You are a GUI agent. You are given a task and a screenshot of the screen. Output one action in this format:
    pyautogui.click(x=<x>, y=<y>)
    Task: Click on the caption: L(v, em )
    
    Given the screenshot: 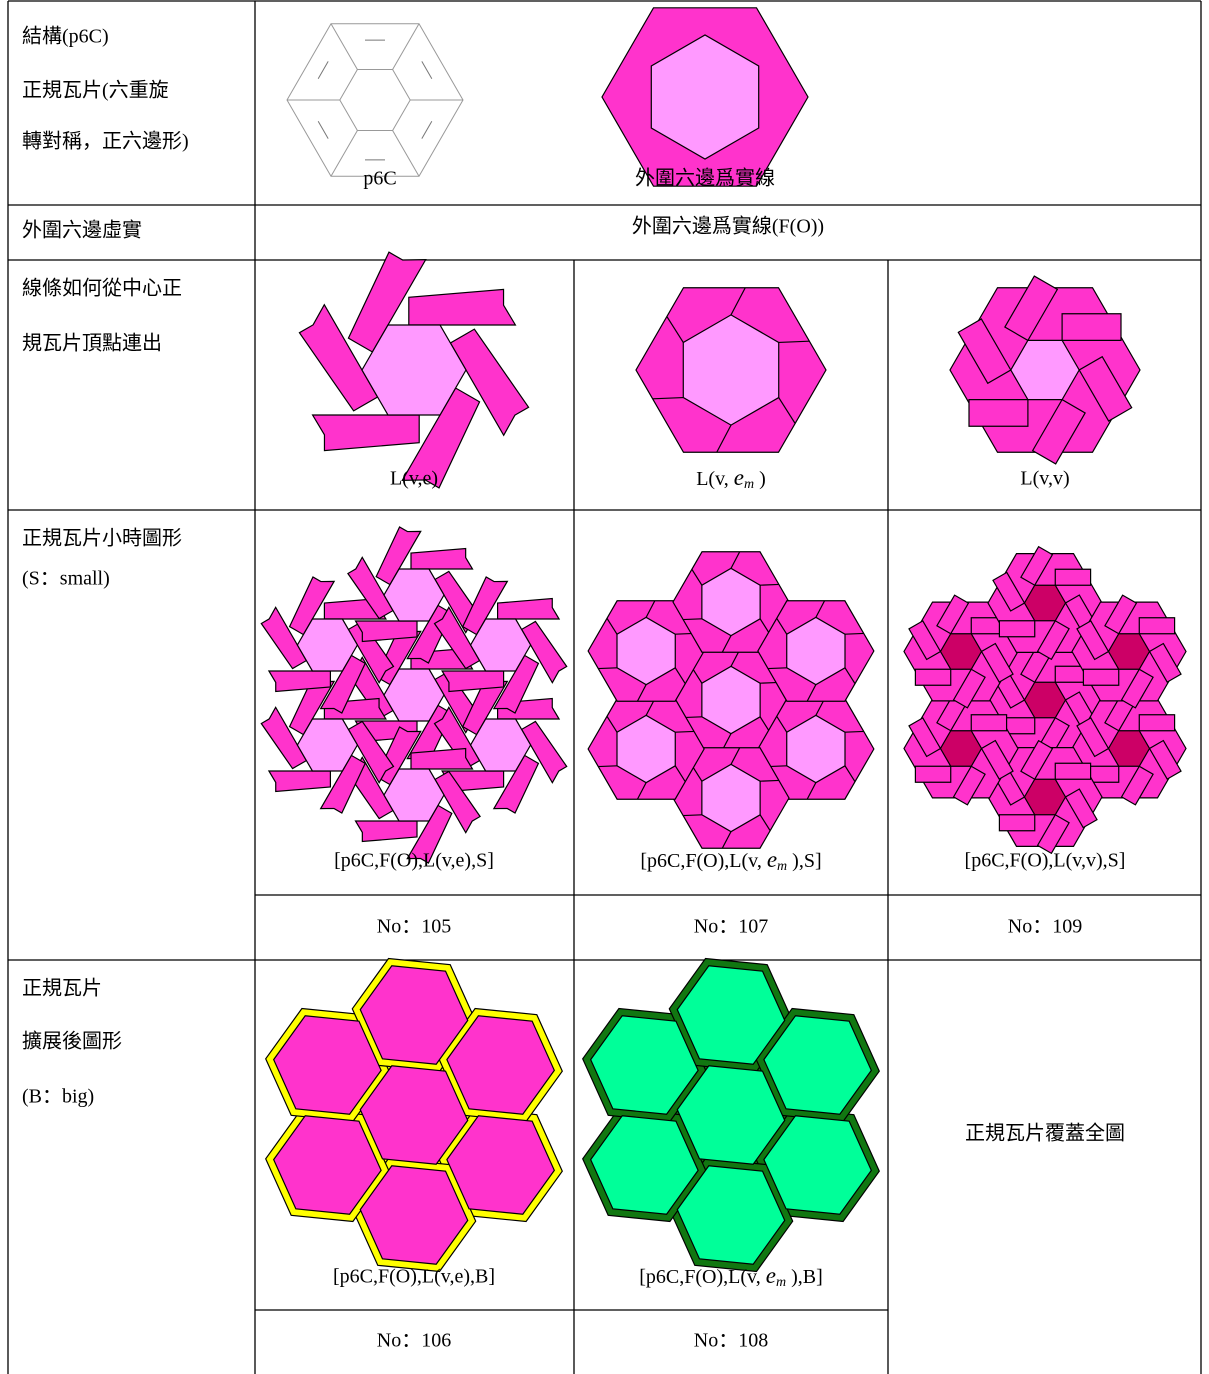 What is the action you would take?
    pyautogui.click(x=731, y=478)
    